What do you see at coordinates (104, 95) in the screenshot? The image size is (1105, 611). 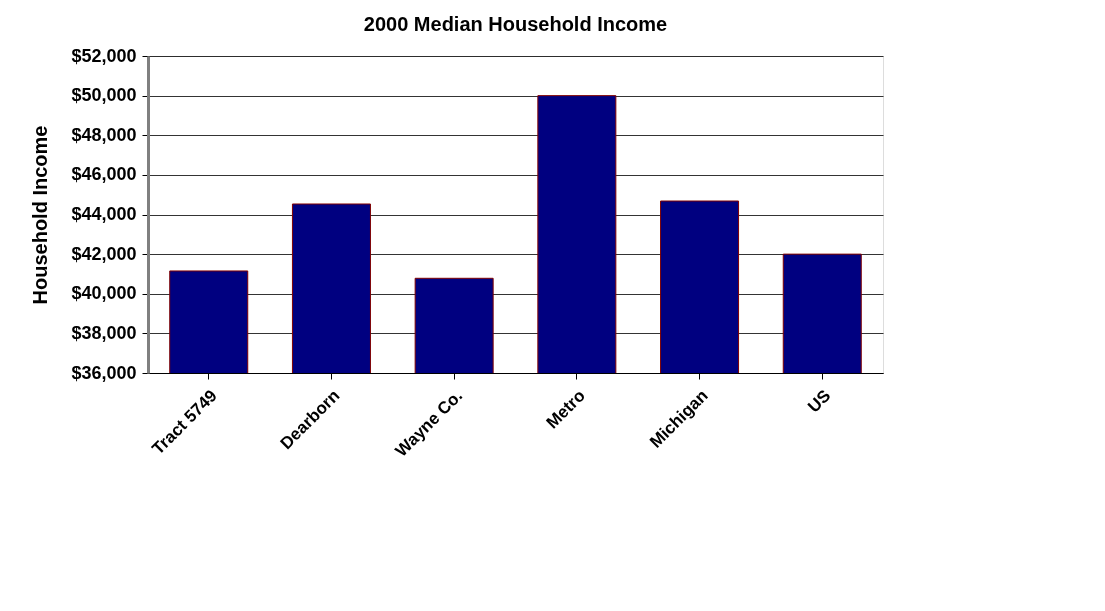 I see `y-tick-label: $50,000` at bounding box center [104, 95].